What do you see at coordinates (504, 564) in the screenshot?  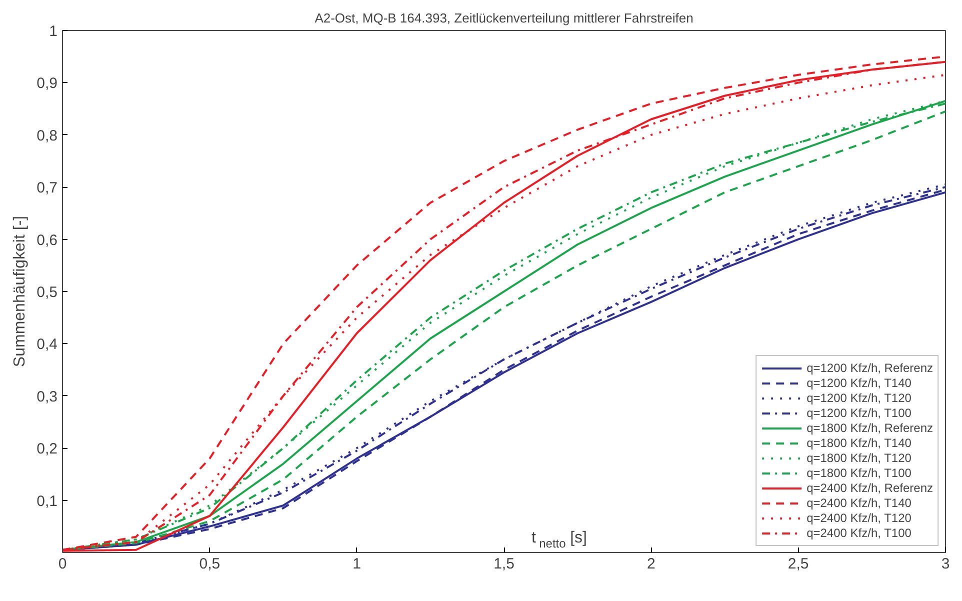 I see `x-tick-label: 1,5` at bounding box center [504, 564].